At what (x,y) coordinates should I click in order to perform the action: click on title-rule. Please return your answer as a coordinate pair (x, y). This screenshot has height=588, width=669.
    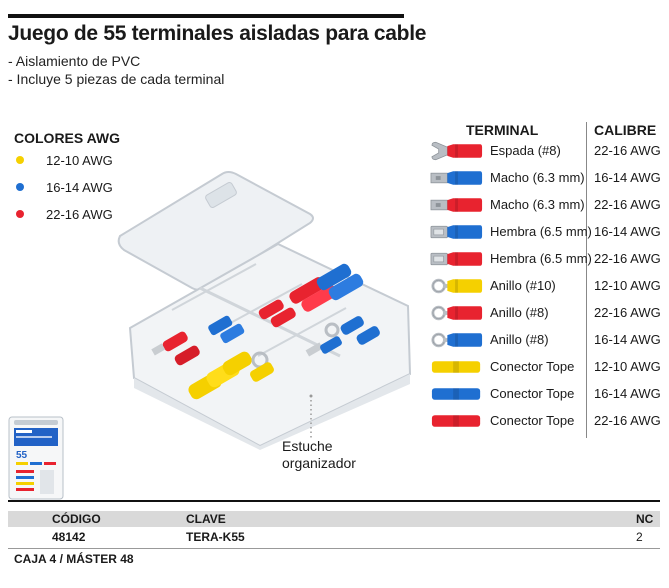
    Looking at the image, I should click on (206, 16).